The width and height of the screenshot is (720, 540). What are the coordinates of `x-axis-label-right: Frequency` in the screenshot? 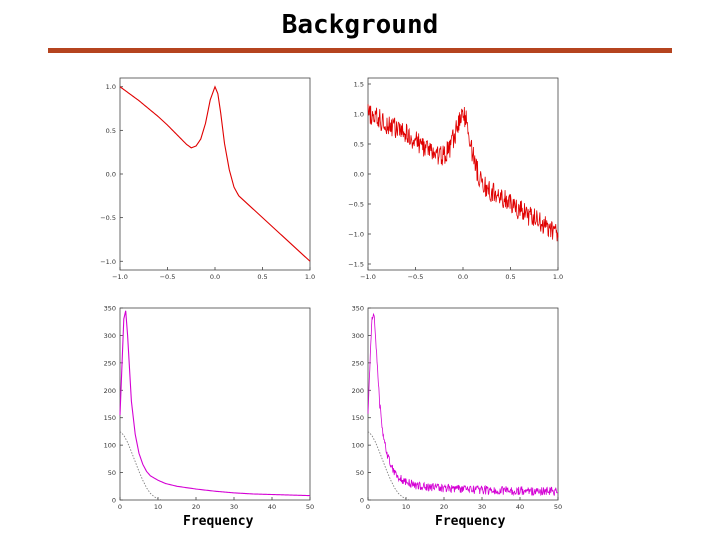 It's located at (470, 521).